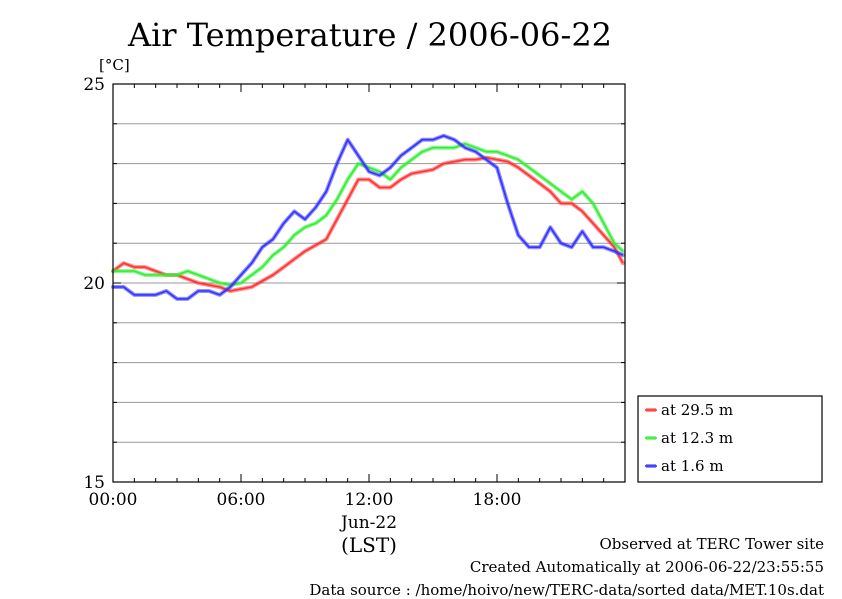  What do you see at coordinates (697, 438) in the screenshot?
I see `legend-label: at 12.3 m` at bounding box center [697, 438].